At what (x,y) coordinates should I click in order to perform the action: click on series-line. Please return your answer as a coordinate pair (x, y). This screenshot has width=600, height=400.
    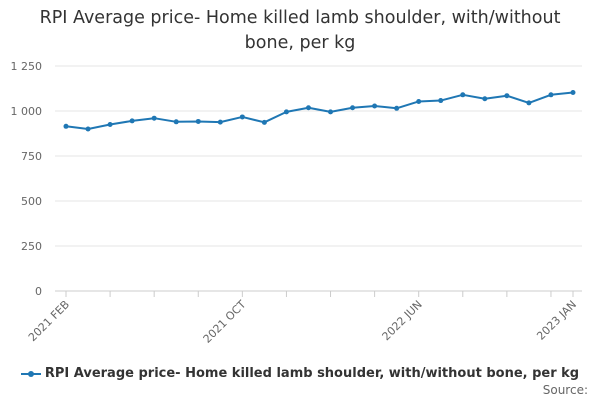
    Looking at the image, I should click on (319, 110).